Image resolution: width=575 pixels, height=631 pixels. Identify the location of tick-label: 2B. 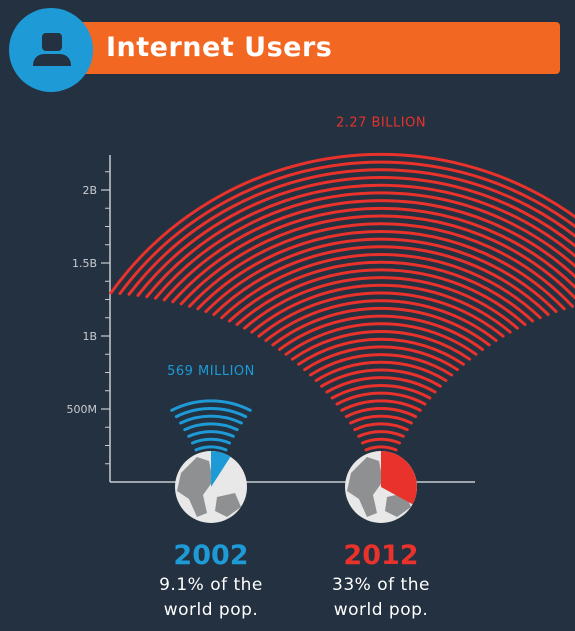
(89, 190).